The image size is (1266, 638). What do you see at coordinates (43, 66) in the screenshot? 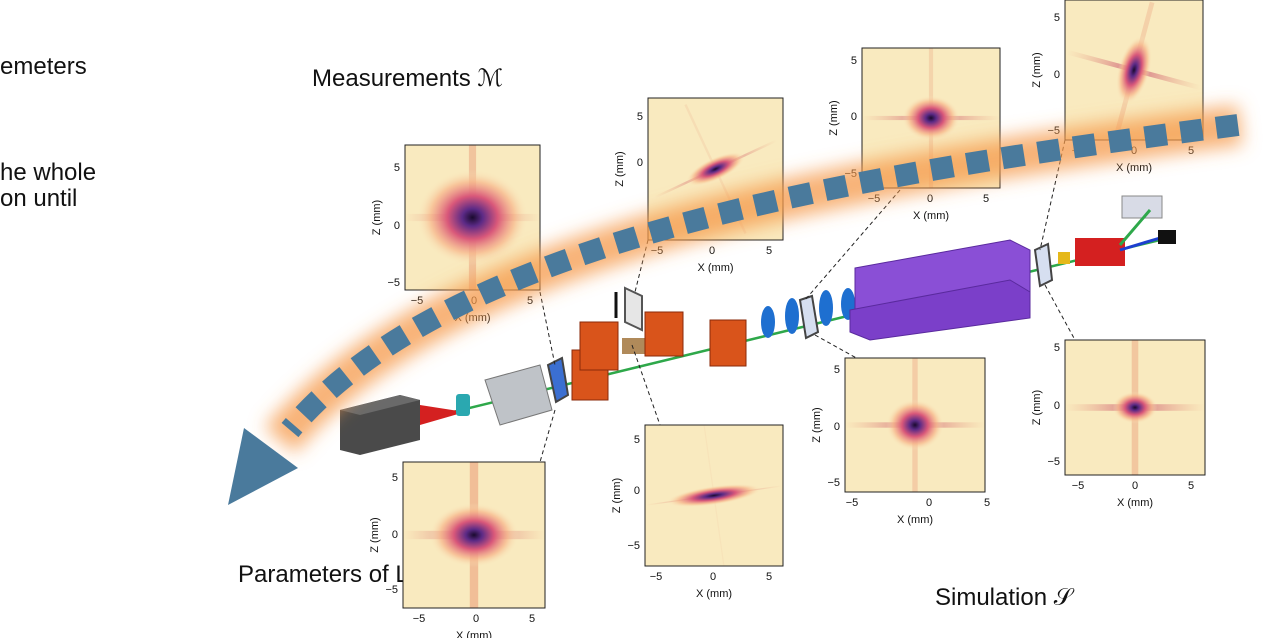
I see `left-text: emeters` at bounding box center [43, 66].